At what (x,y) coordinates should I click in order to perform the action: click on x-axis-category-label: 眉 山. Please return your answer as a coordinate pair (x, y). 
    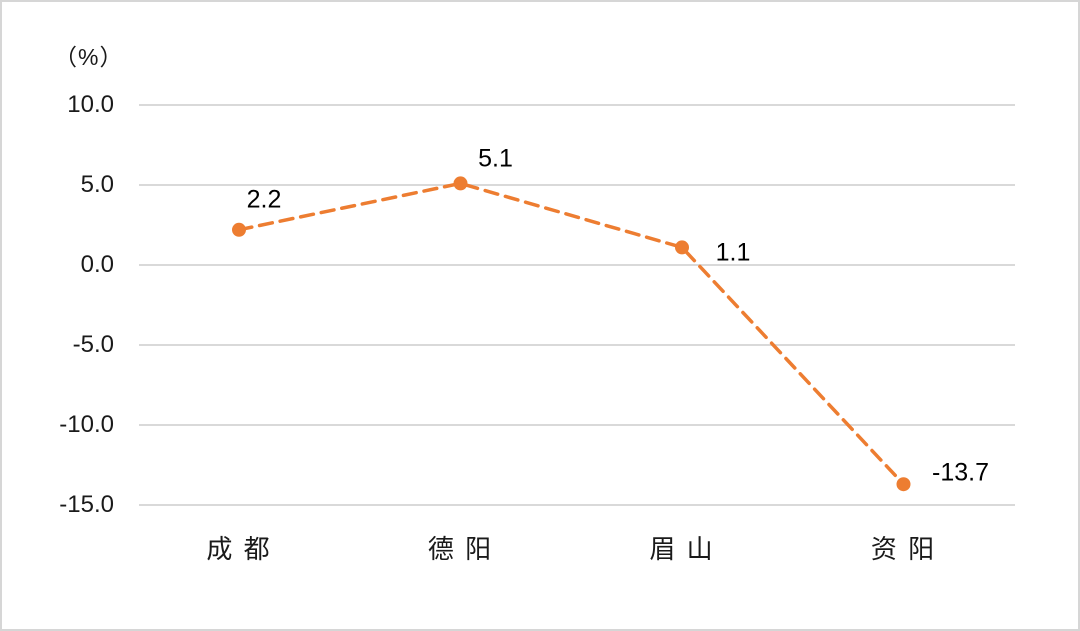
    Looking at the image, I should click on (682, 549).